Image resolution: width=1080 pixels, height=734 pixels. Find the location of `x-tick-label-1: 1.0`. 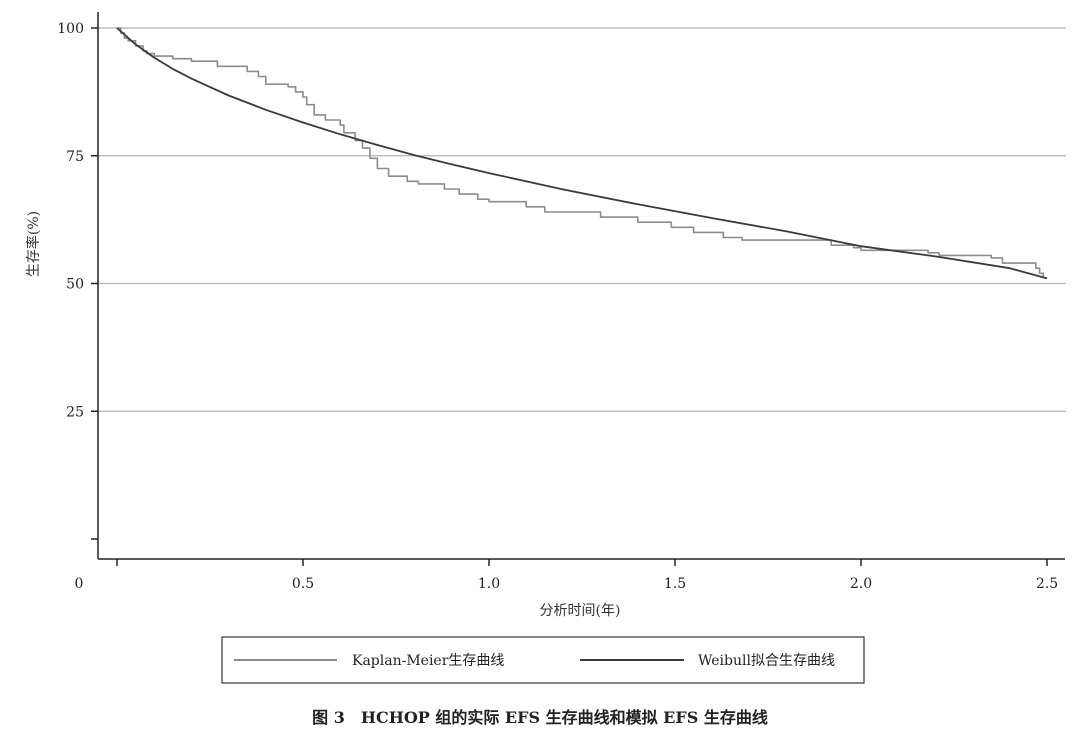

x-tick-label-1: 1.0 is located at coordinates (489, 584).